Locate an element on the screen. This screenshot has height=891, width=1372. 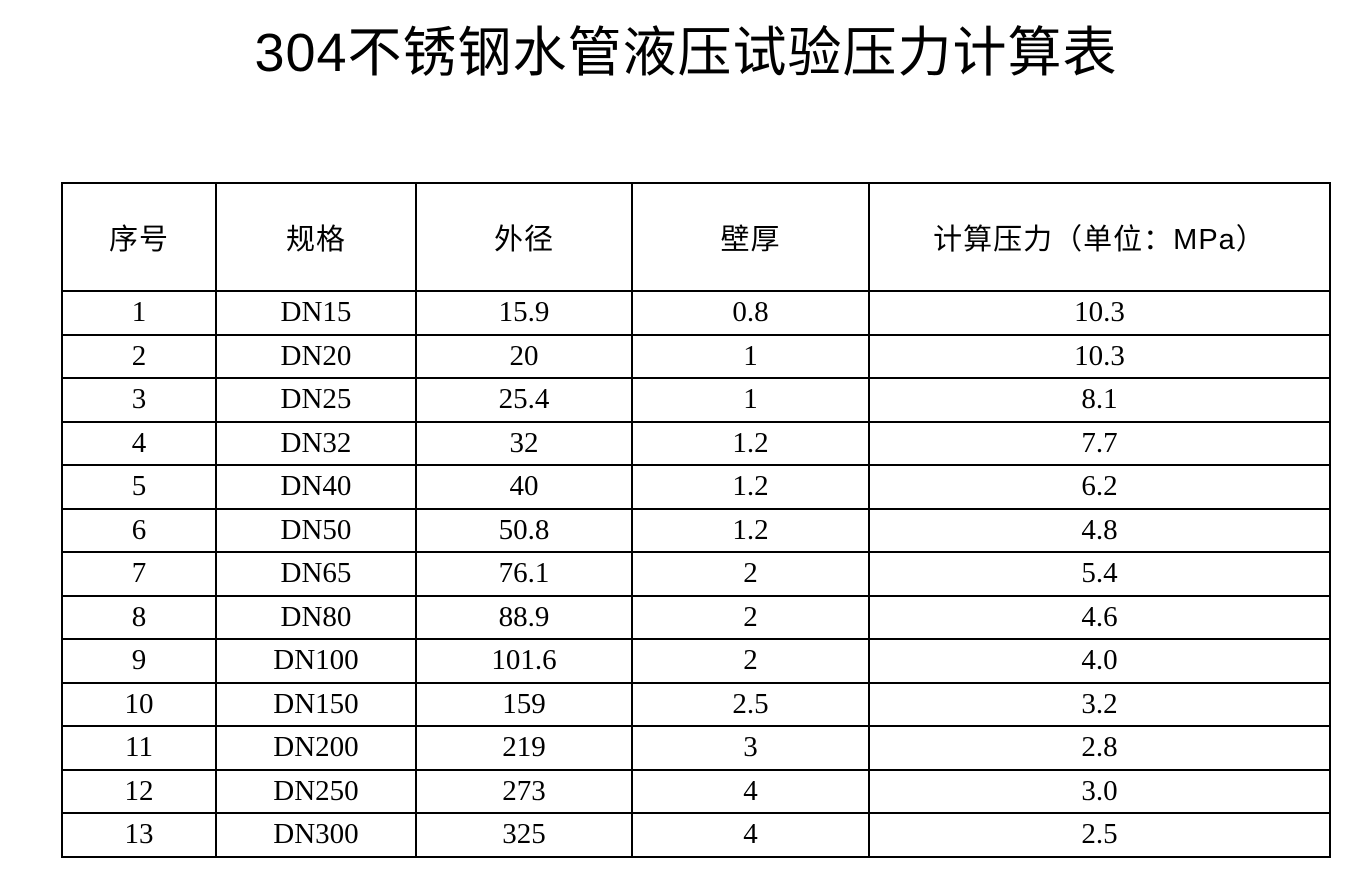
table-cell: 4.8 is located at coordinates (1099, 530).